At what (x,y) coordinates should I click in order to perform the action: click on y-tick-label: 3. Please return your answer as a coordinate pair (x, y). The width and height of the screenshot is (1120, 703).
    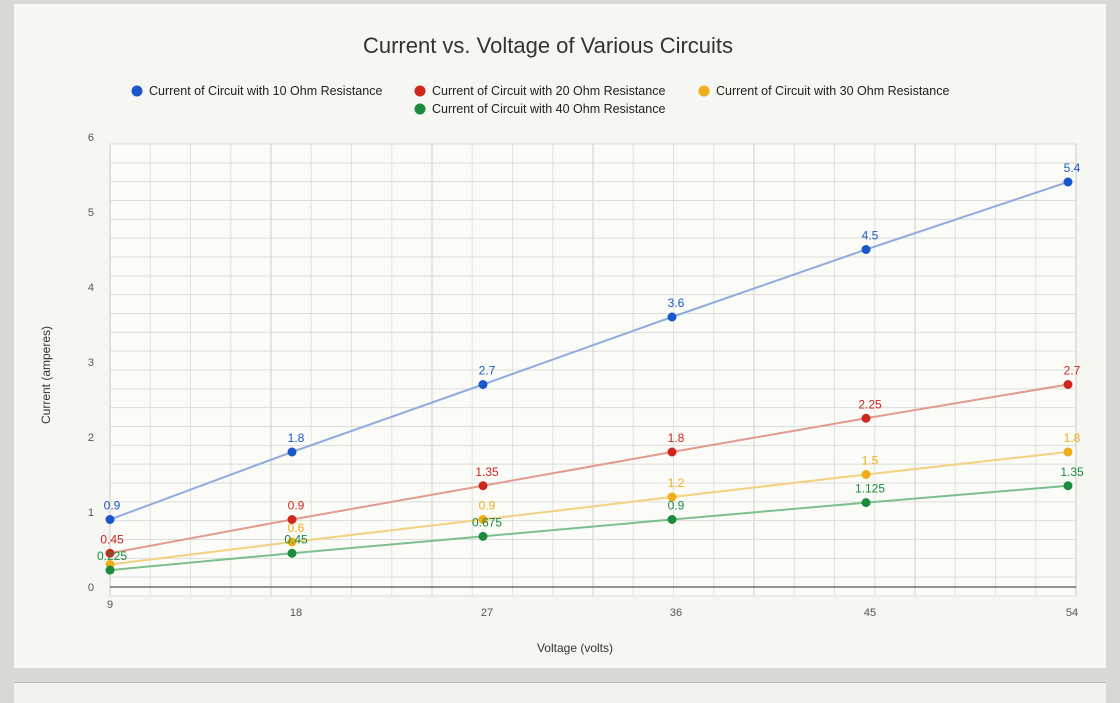
    Looking at the image, I should click on (91, 363).